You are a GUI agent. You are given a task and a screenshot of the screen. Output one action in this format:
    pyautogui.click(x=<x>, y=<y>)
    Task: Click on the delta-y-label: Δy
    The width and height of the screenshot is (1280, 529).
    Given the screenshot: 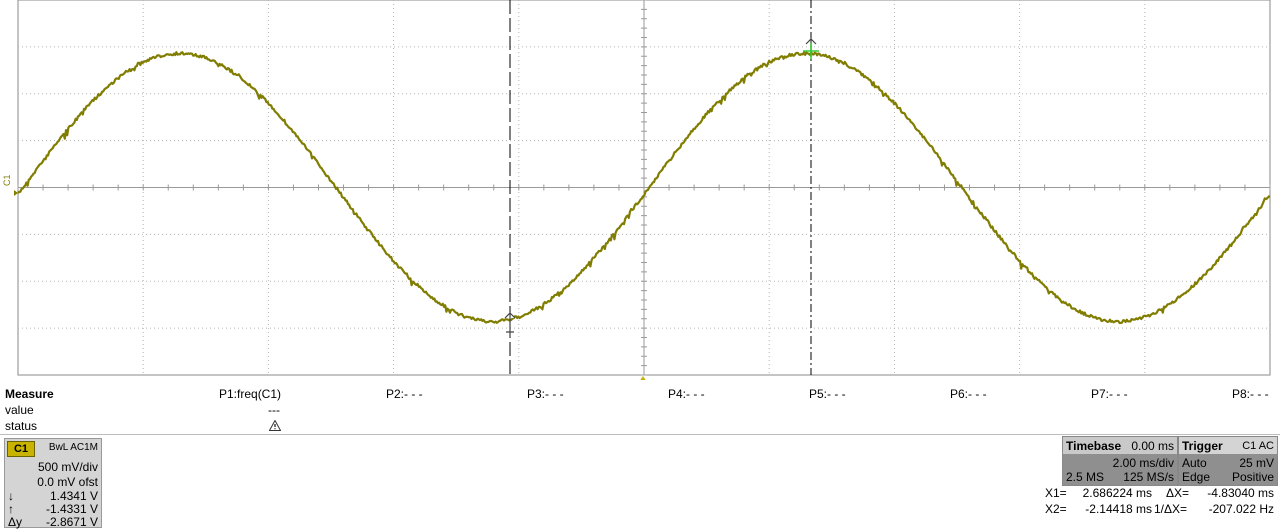 What is the action you would take?
    pyautogui.click(x=15, y=522)
    